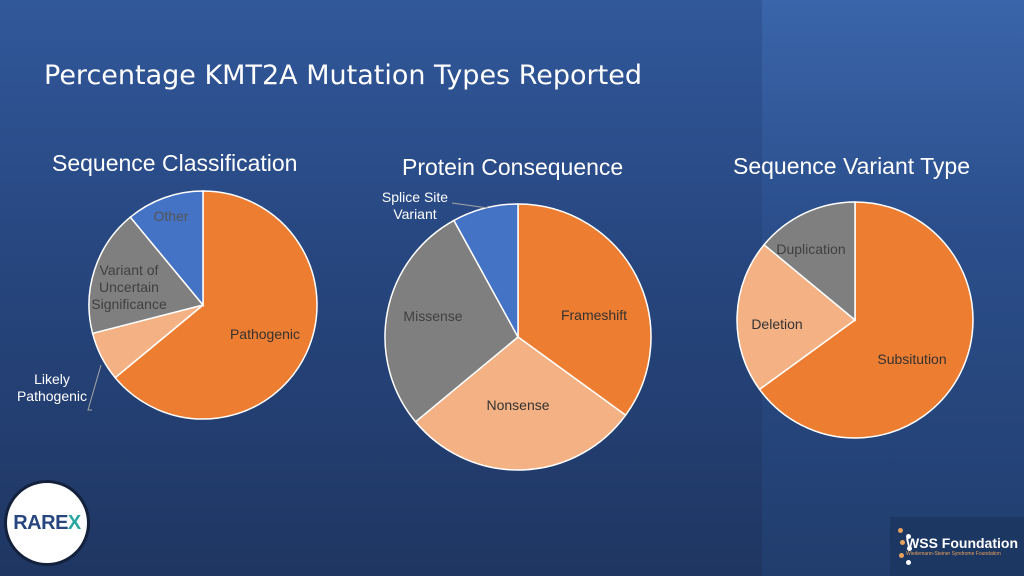 The height and width of the screenshot is (576, 1024). Describe the element at coordinates (129, 287) in the screenshot. I see `pie-label-variant-of-uncertain-significance: Variant of Uncertain Significance` at that location.